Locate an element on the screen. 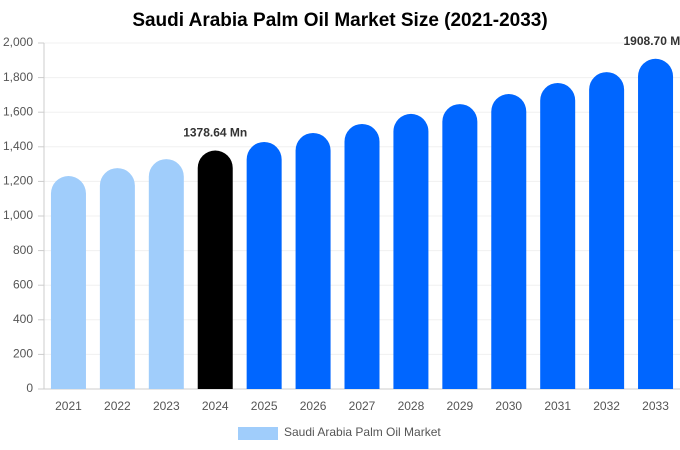  y-tick-label: 1,200 is located at coordinates (18, 181).